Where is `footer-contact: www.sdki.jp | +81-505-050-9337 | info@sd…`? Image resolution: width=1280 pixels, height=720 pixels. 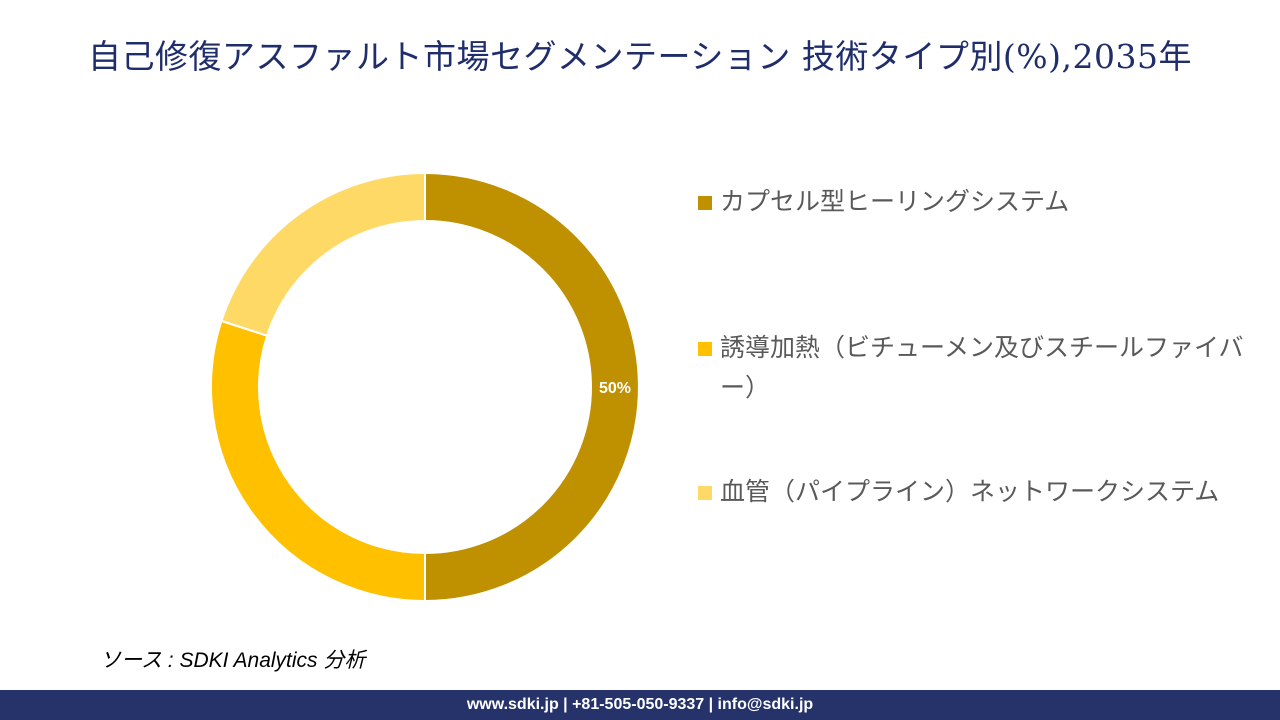 footer-contact: www.sdki.jp | +81-505-050-9337 | info@sd… is located at coordinates (640, 704).